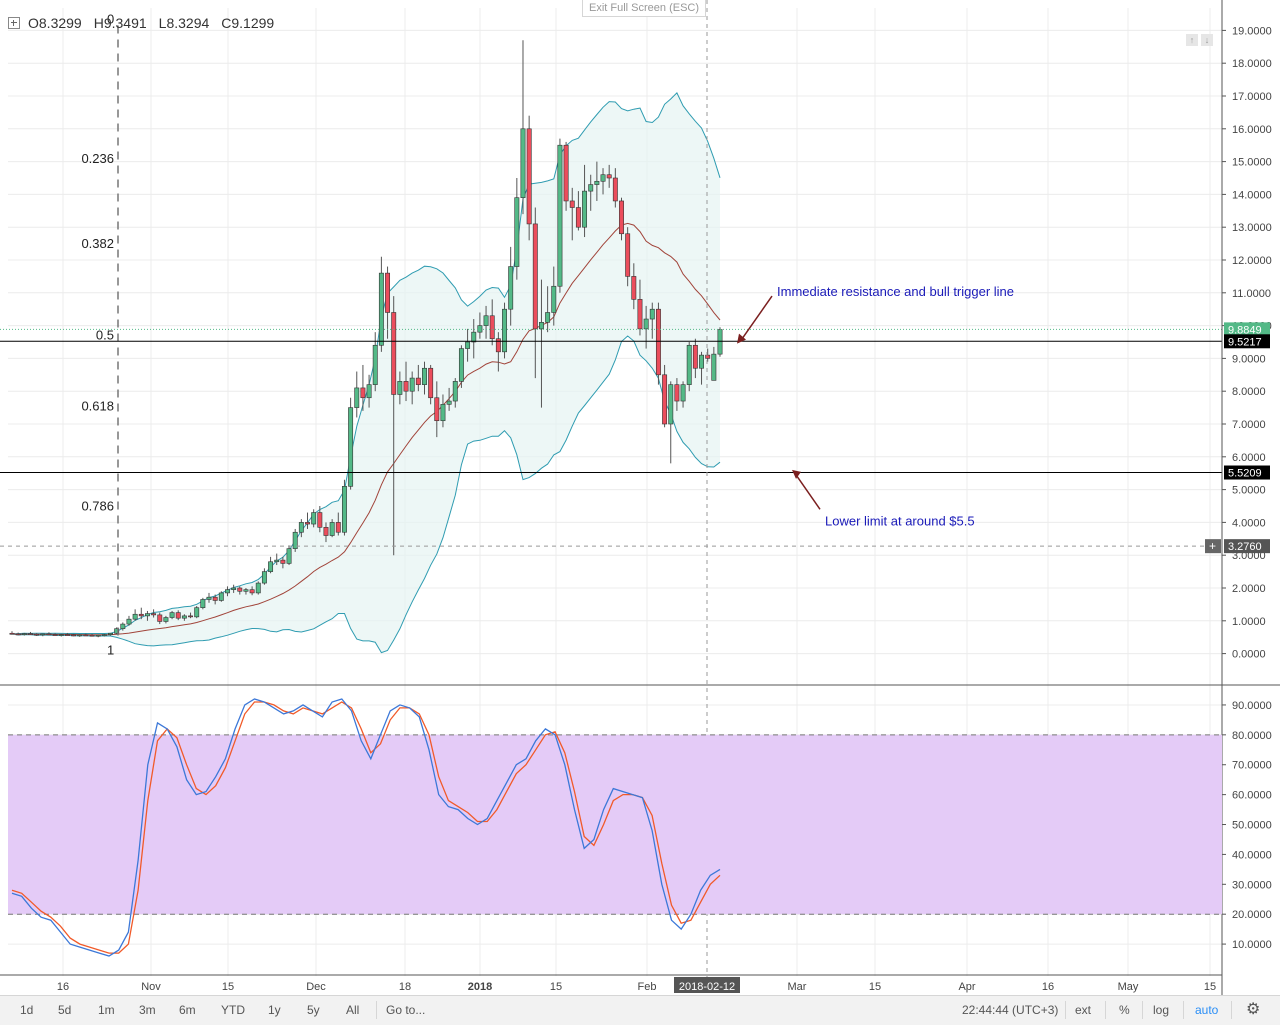 This screenshot has height=1025, width=1280. Describe the element at coordinates (274, 1010) in the screenshot. I see `range-1y-button: 1y` at that location.